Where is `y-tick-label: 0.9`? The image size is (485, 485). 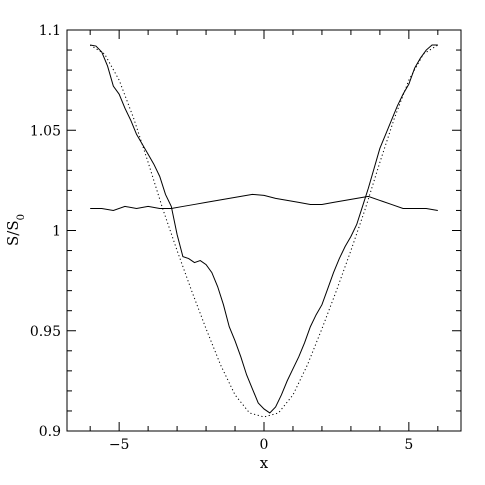 y-tick-label: 0.9 is located at coordinates (50, 432).